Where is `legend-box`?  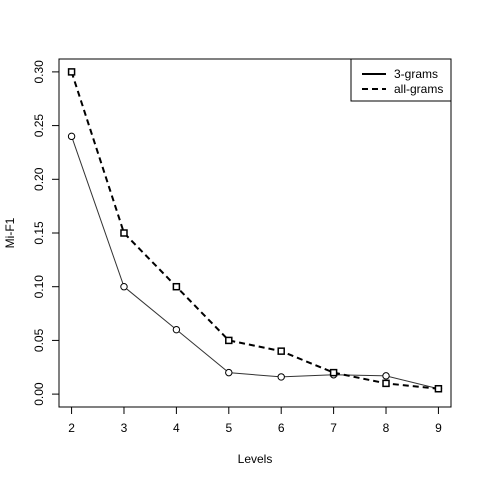 legend-box is located at coordinates (401, 80).